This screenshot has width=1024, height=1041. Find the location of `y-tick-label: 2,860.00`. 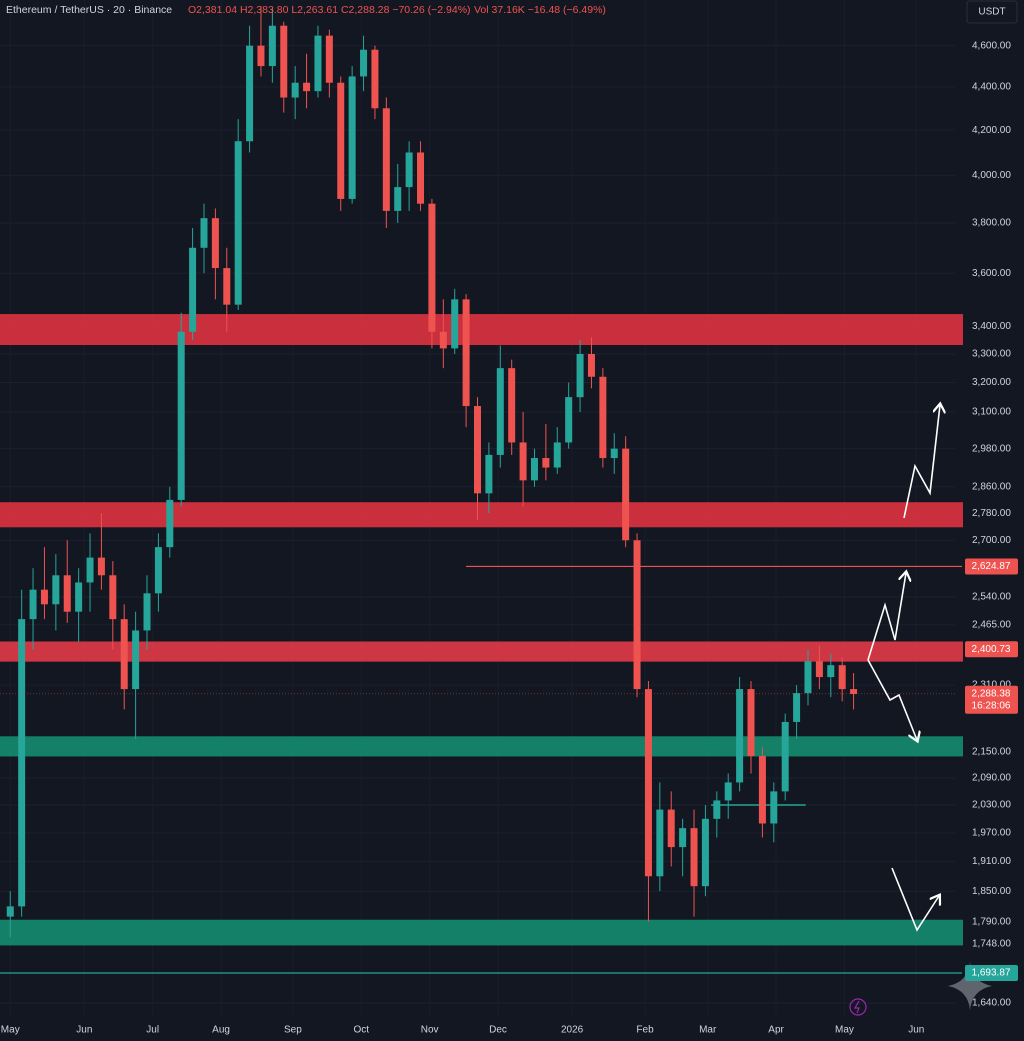

y-tick-label: 2,860.00 is located at coordinates (991, 486).